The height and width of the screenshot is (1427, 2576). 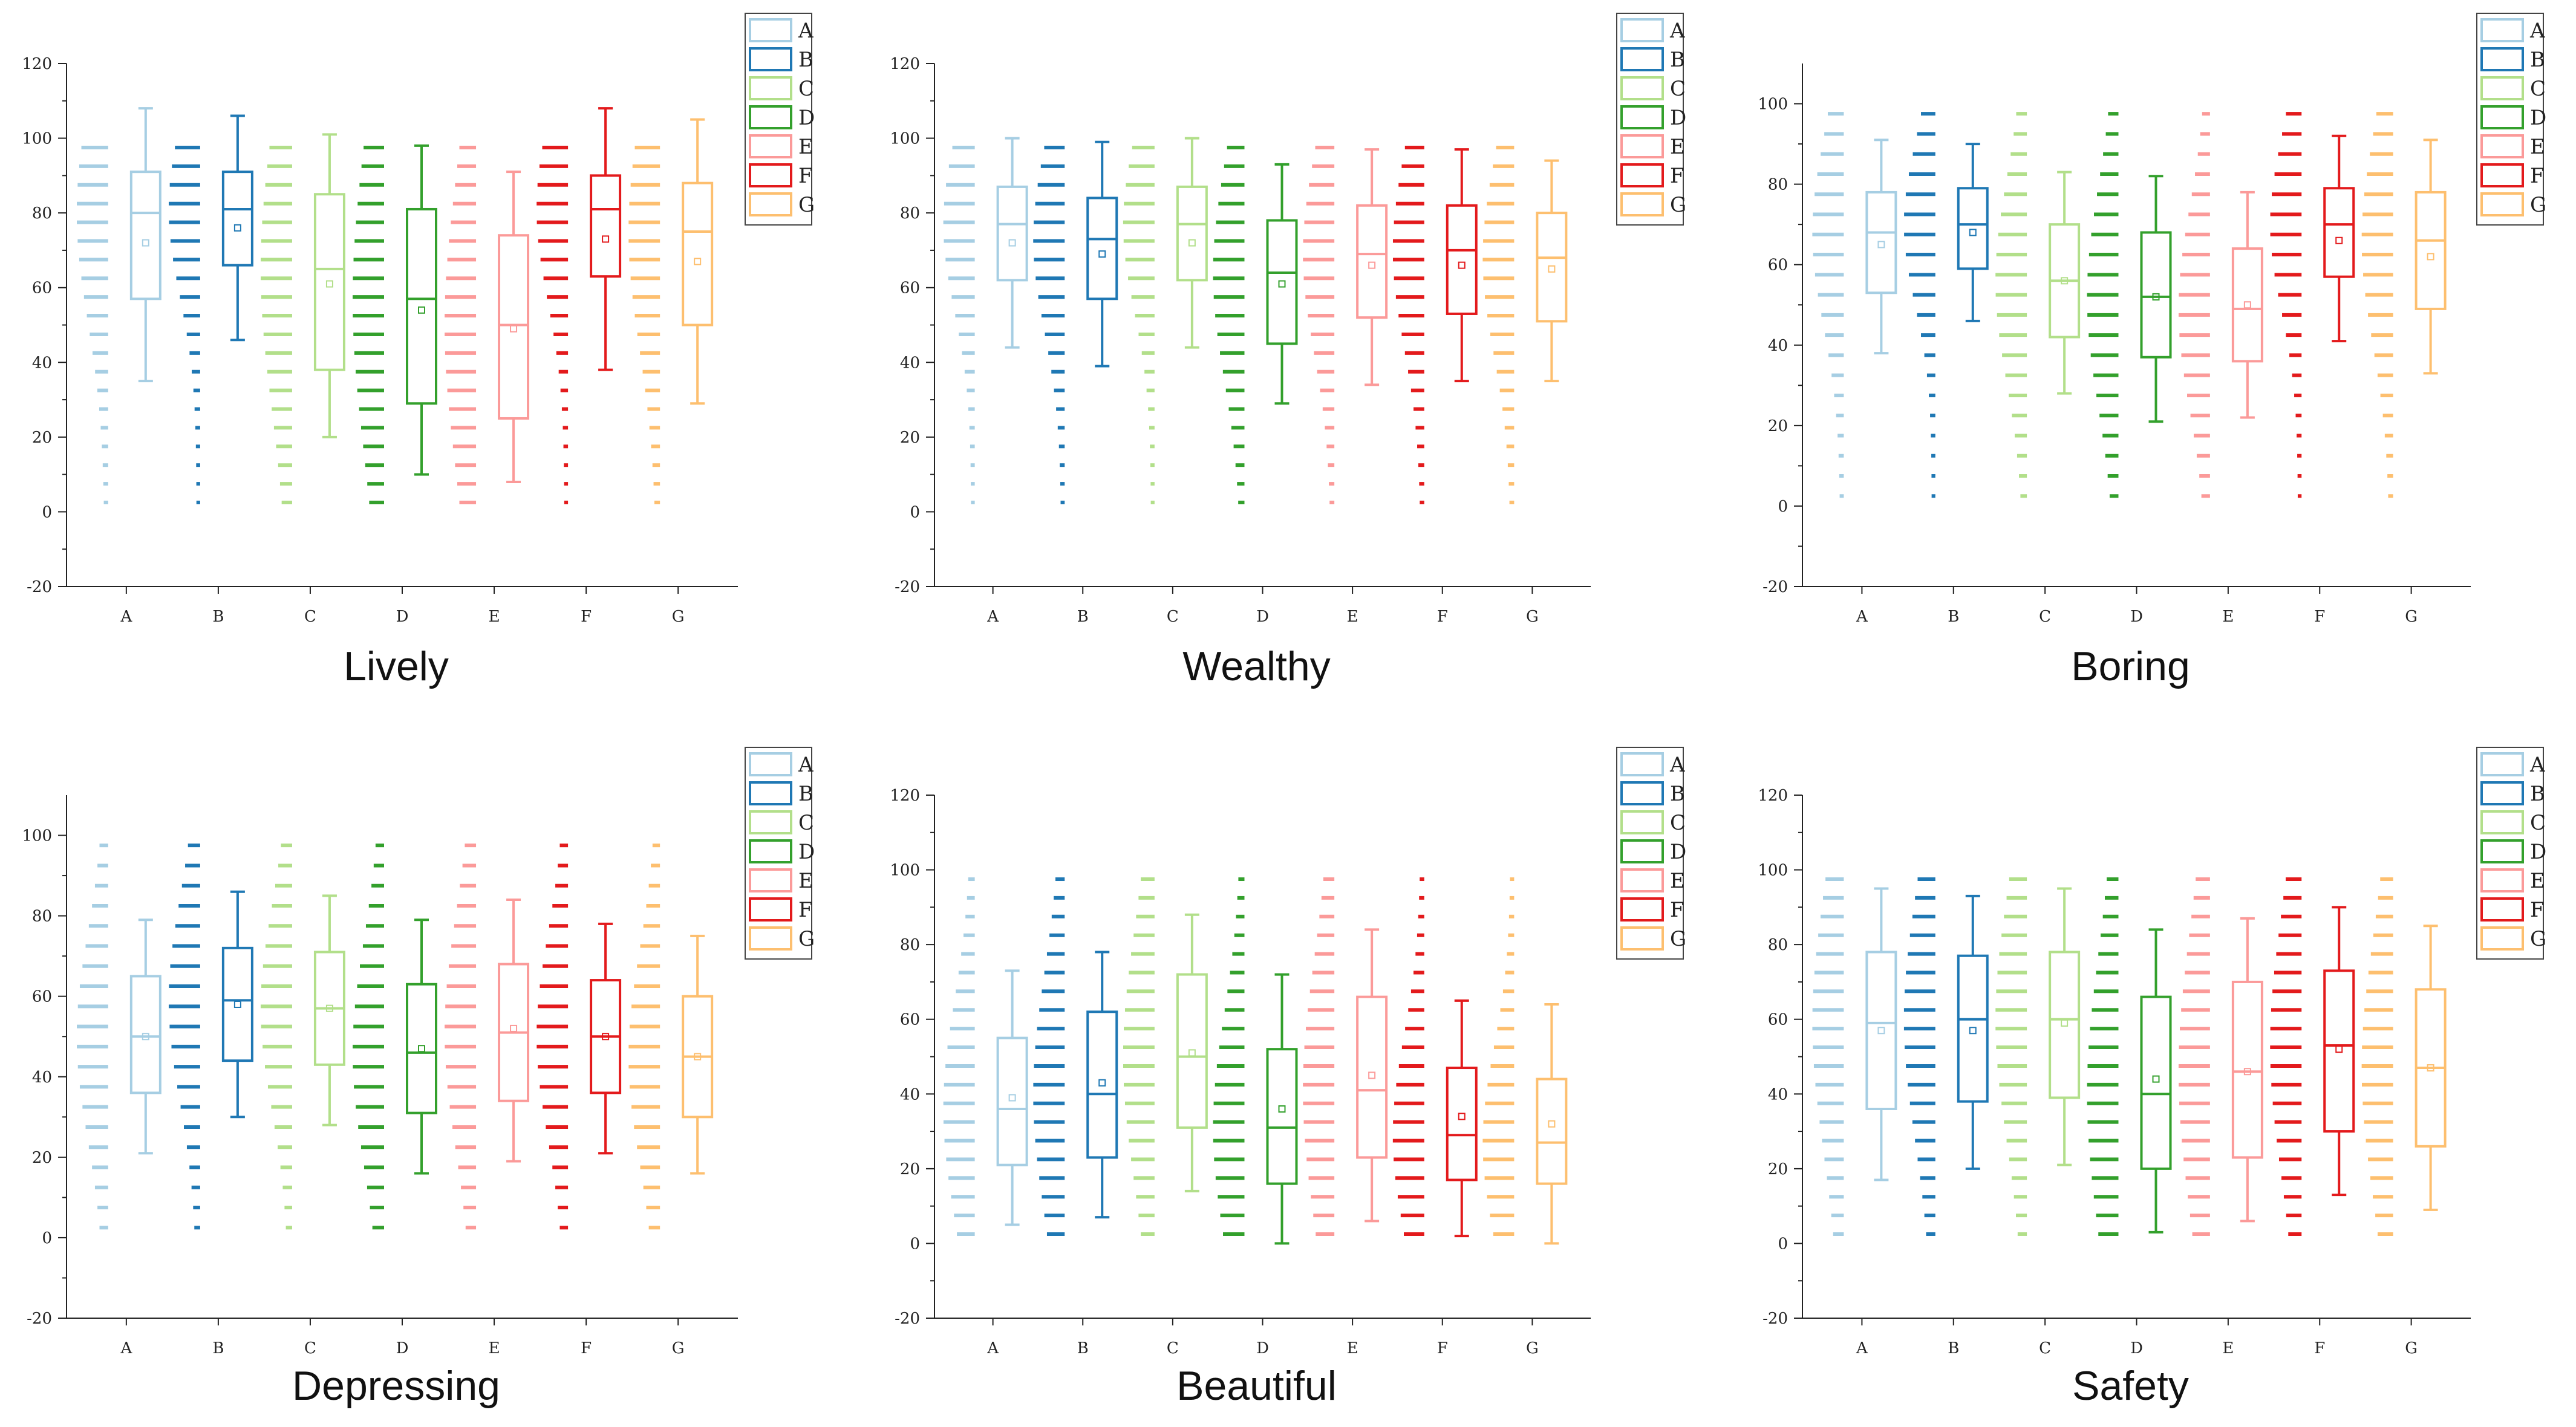 I want to click on x-tick-label: C, so click(x=1173, y=1348).